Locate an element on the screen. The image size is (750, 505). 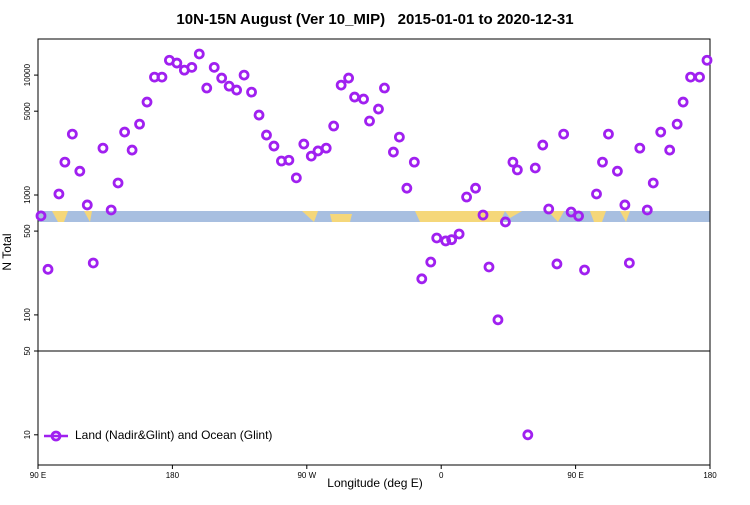
y-tick-label: 10000 is located at coordinates (27, 74).